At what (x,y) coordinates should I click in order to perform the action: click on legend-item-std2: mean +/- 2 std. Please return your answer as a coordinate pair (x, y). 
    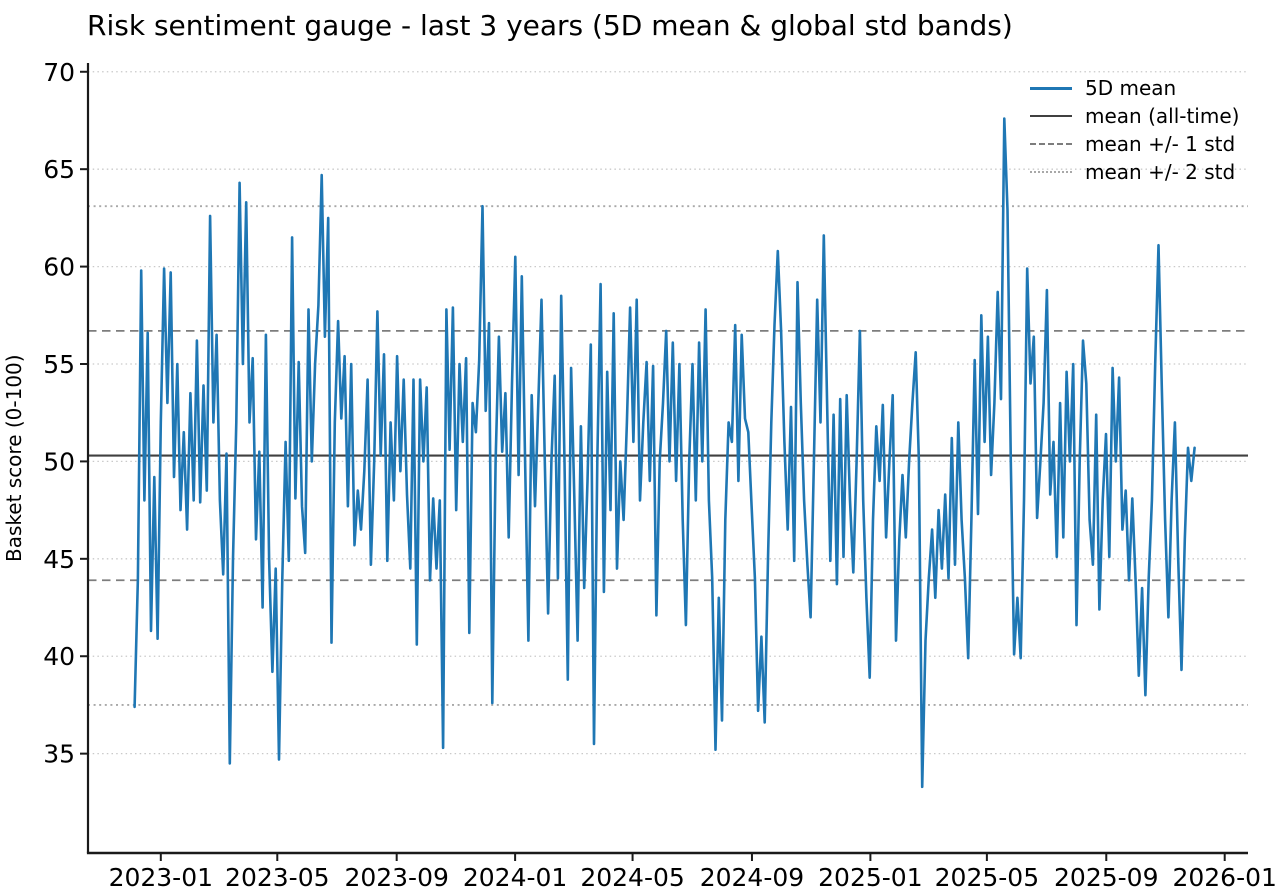
    Looking at the image, I should click on (1134, 172).